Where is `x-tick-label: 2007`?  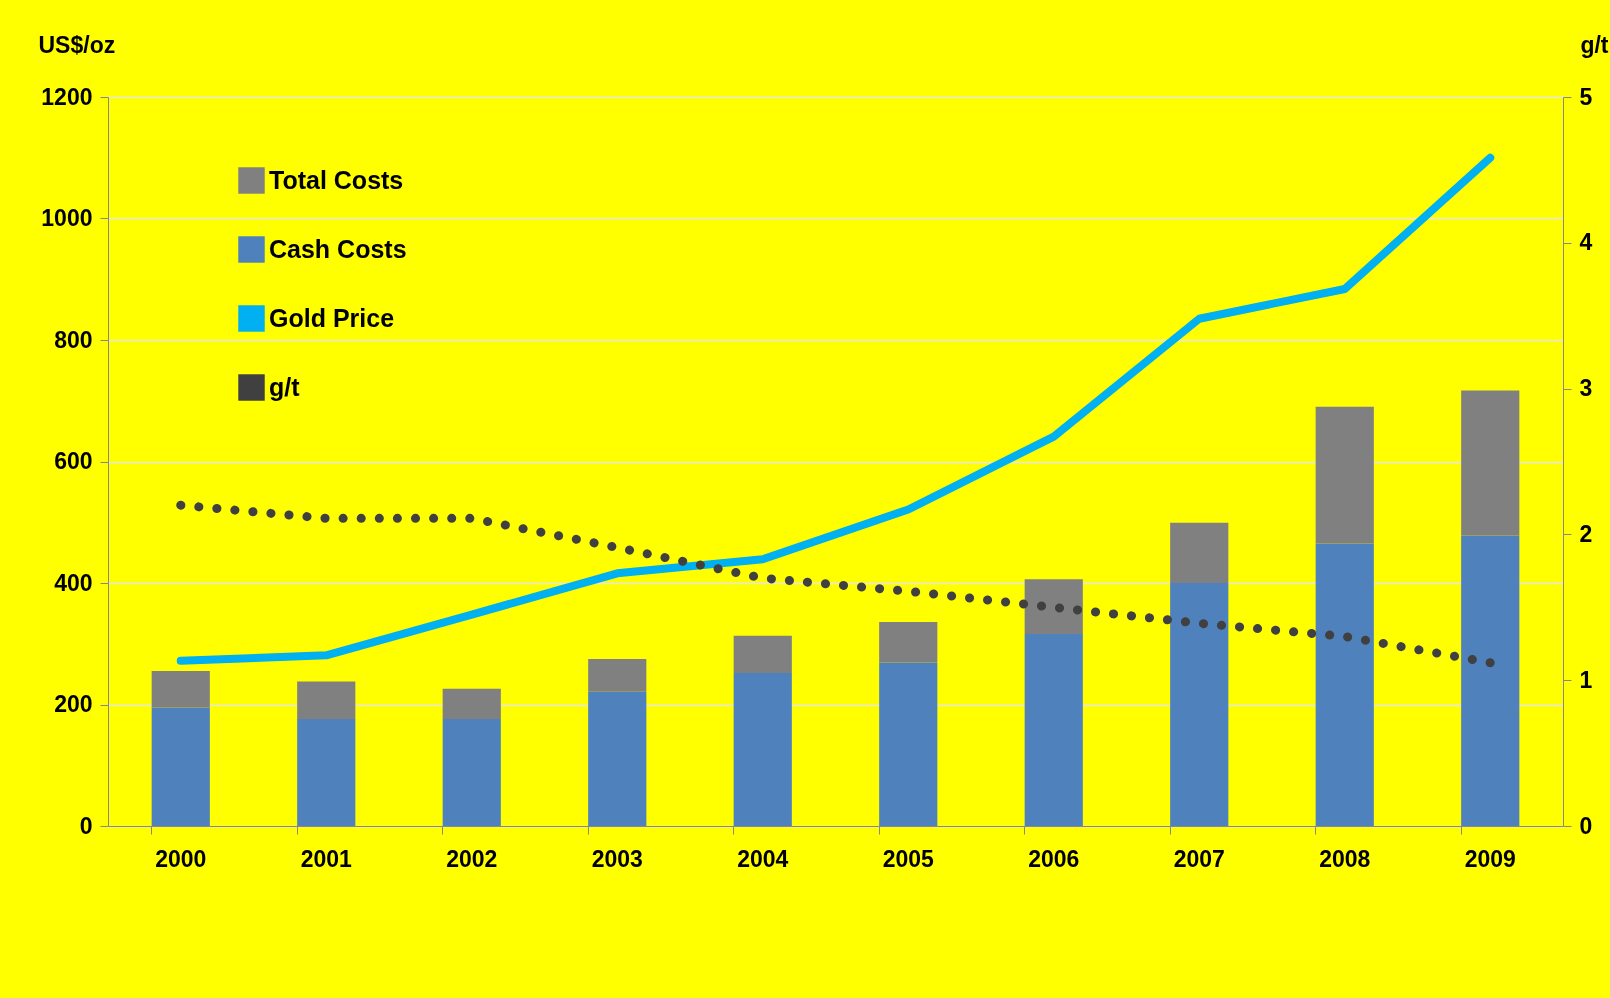 x-tick-label: 2007 is located at coordinates (1199, 858).